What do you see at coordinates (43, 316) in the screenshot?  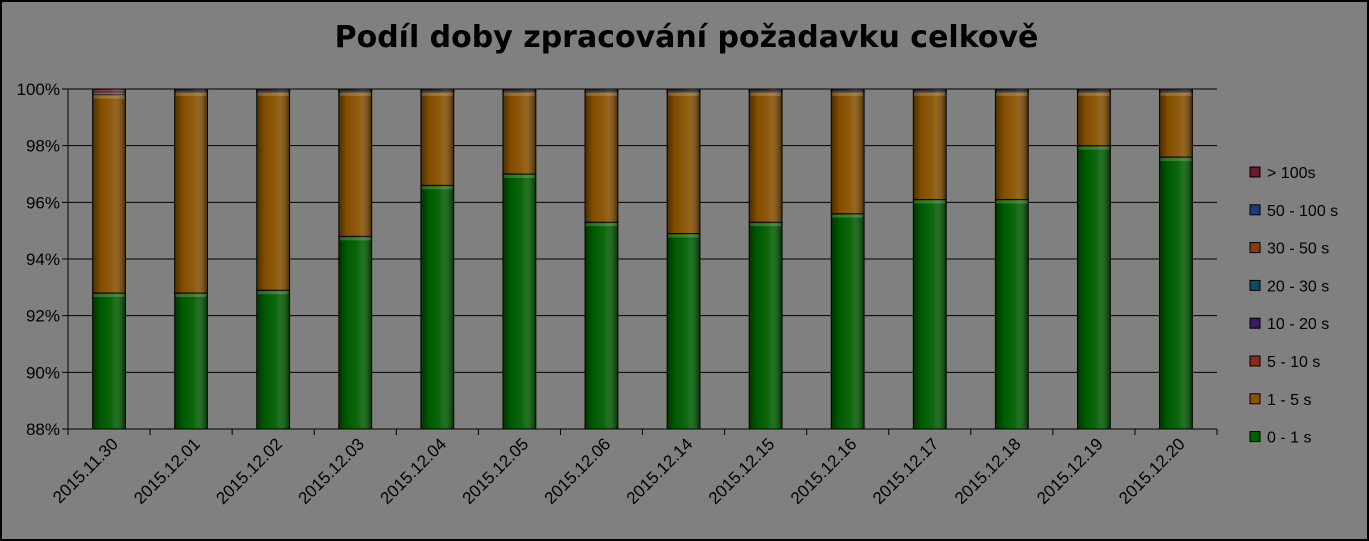 I see `y-tick-label: 92%` at bounding box center [43, 316].